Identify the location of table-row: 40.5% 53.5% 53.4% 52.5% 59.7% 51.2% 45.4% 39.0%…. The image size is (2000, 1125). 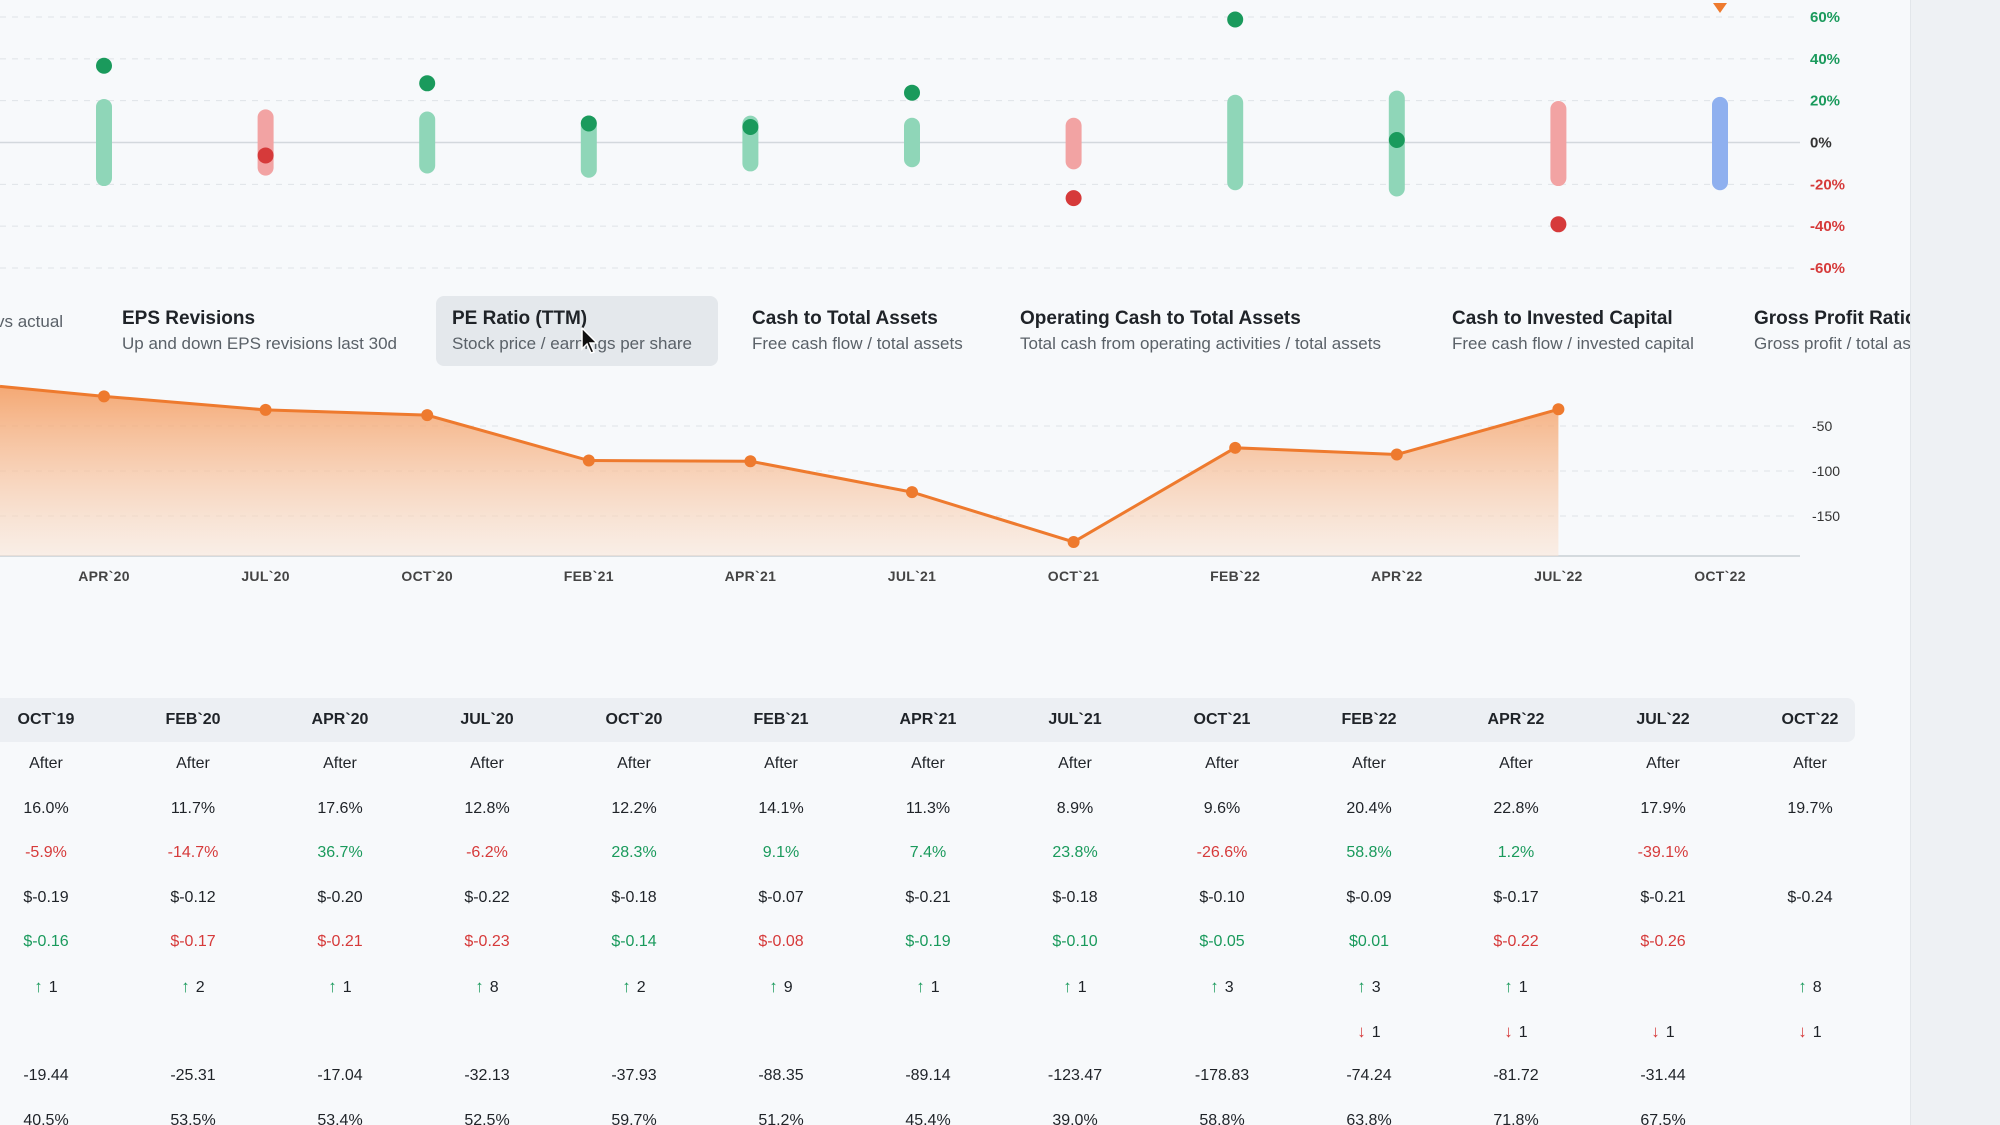
(927, 1118).